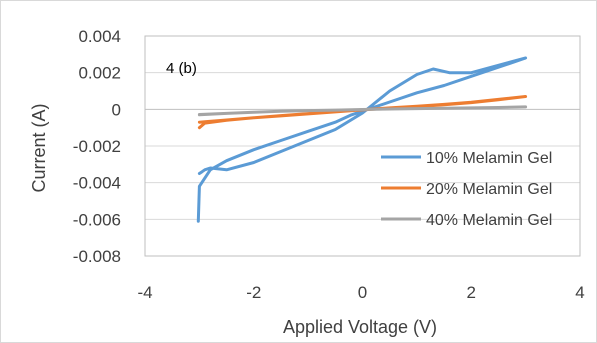  Describe the element at coordinates (360, 327) in the screenshot. I see `x-axis-title: Applied Voltage (V)` at that location.